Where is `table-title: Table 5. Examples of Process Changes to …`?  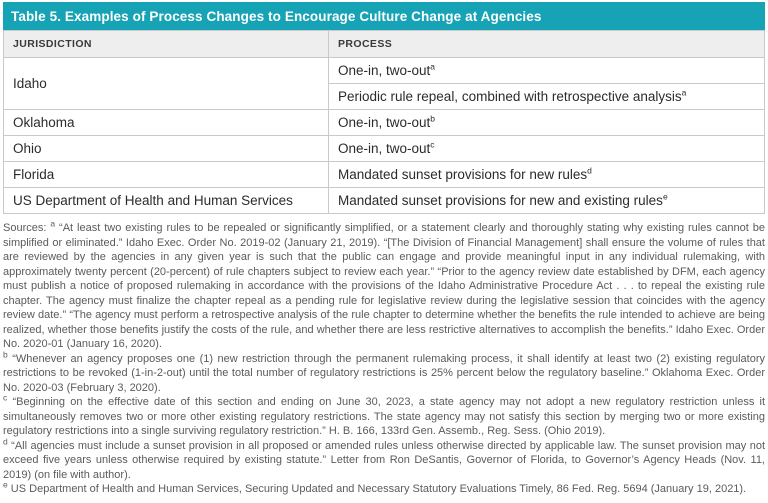
table-title: Table 5. Examples of Process Changes to … is located at coordinates (384, 16).